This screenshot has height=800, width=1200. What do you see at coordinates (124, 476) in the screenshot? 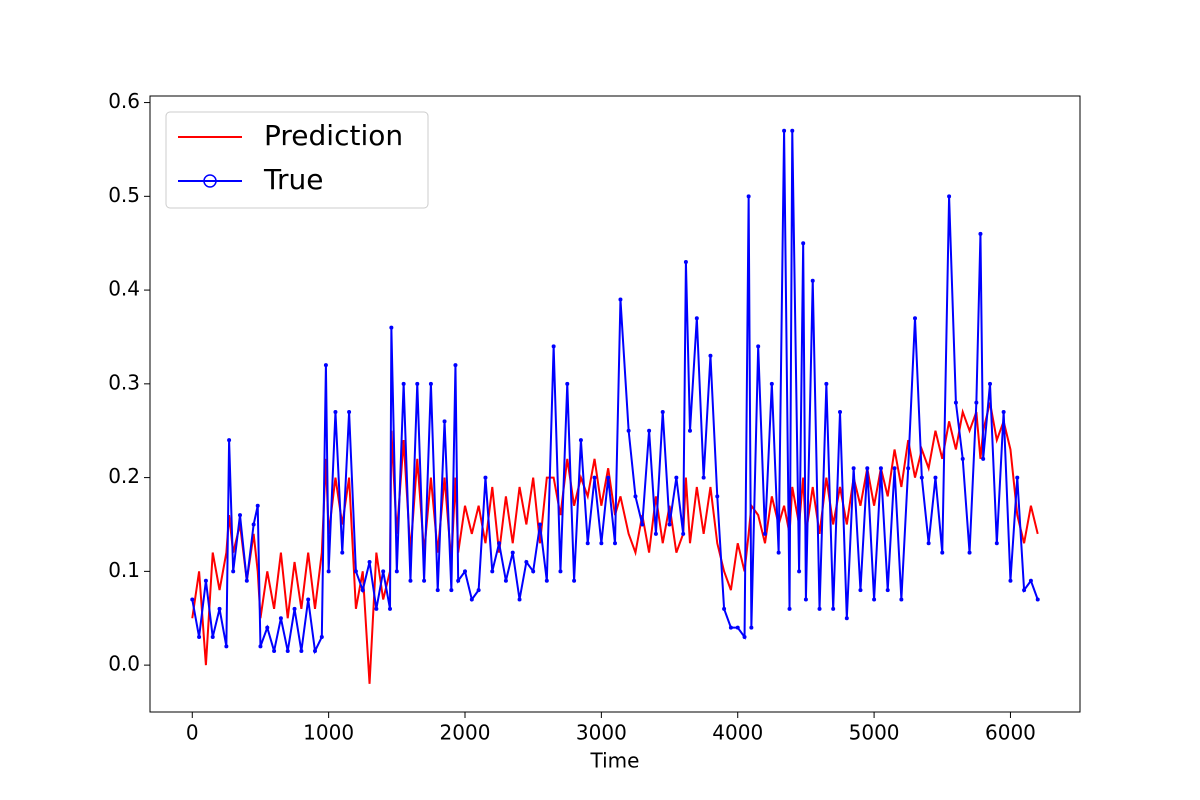
I see `y-tick-label: 0.2` at bounding box center [124, 476].